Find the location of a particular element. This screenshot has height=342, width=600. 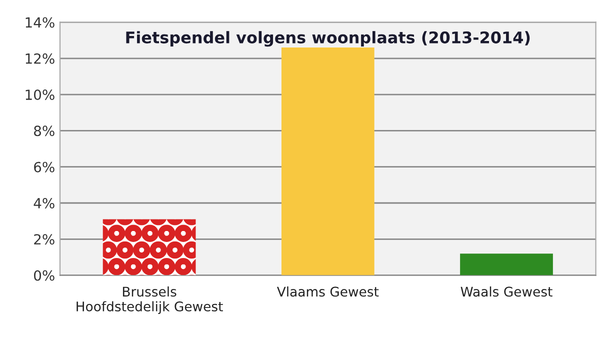

y-tick-label: 4% is located at coordinates (44, 203).